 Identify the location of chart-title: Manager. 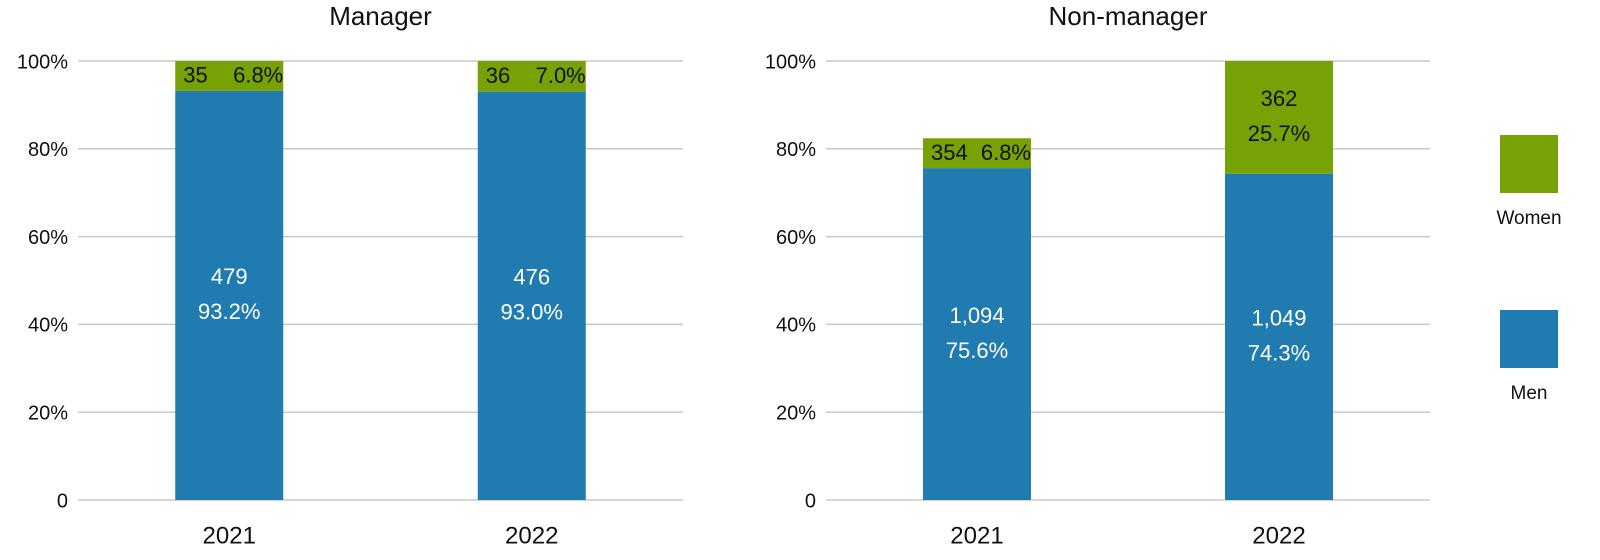
(380, 16).